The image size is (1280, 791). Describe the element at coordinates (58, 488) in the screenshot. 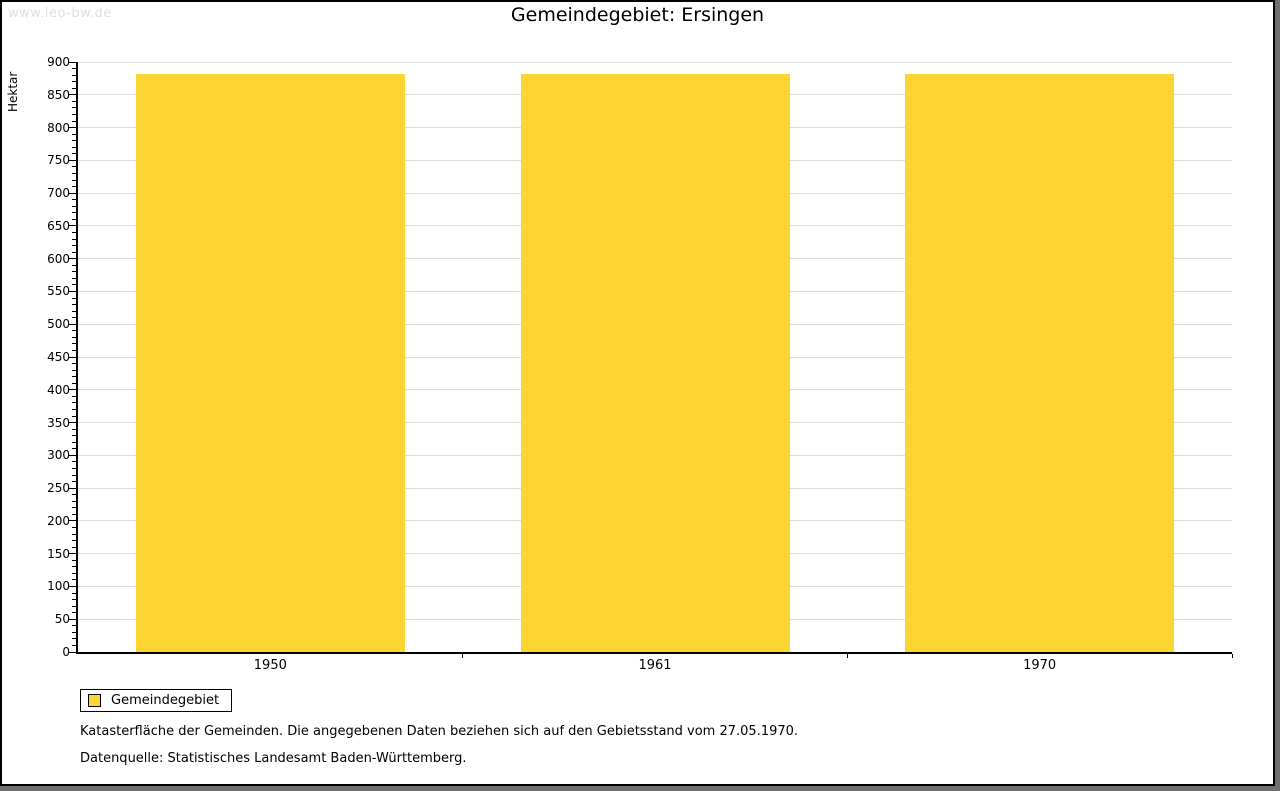

I see `y-tick-label: 250` at that location.